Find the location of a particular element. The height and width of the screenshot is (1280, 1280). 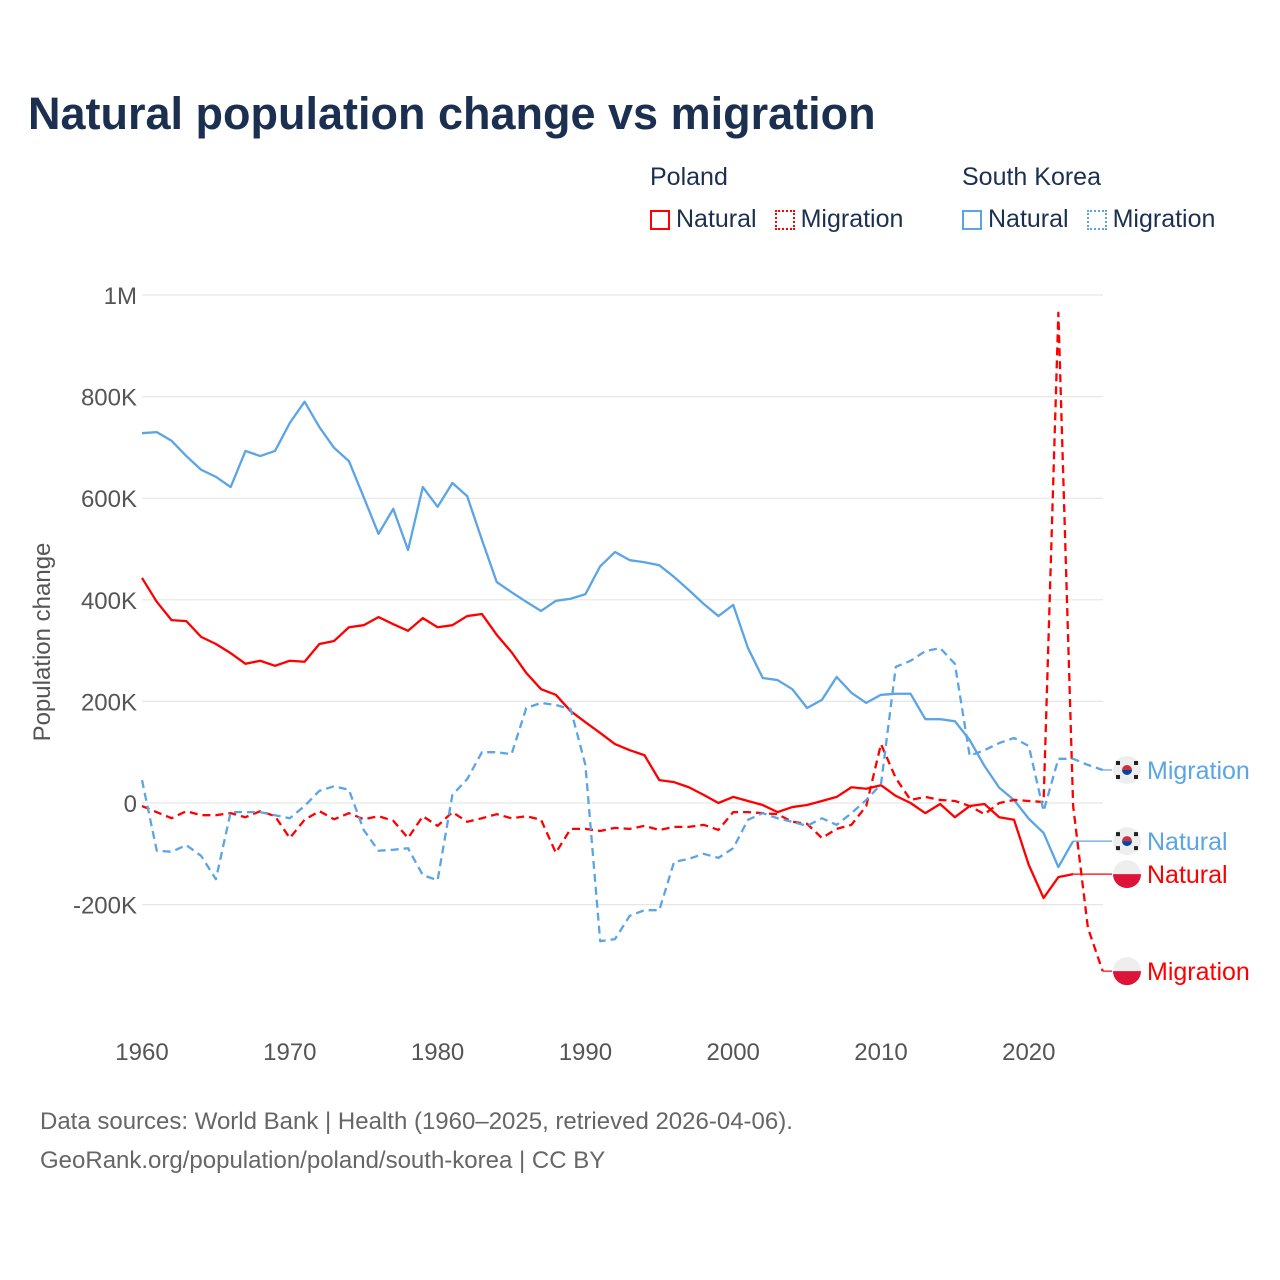

x-tick-label: 1990 is located at coordinates (585, 1052).